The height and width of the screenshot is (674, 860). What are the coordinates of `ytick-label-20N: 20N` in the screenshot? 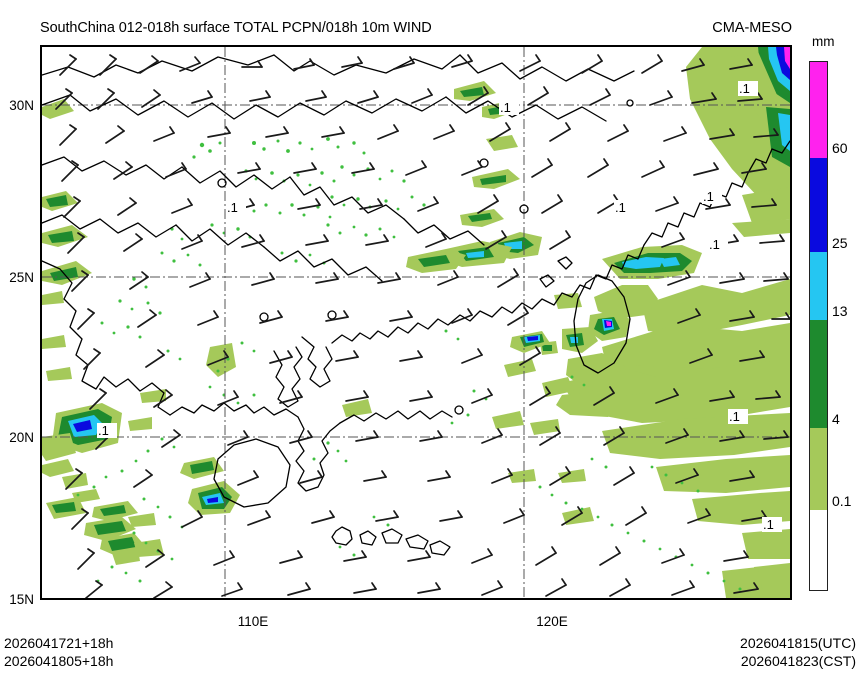 It's located at (21, 437).